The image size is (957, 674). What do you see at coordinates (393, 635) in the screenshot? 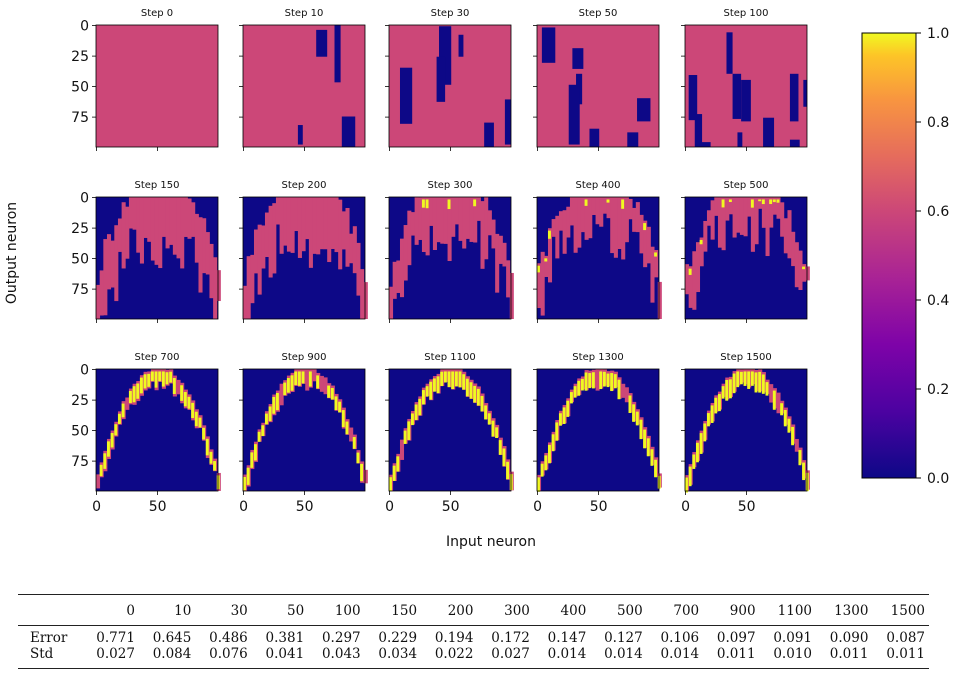
I see `table-cell: 0.229` at bounding box center [393, 635].